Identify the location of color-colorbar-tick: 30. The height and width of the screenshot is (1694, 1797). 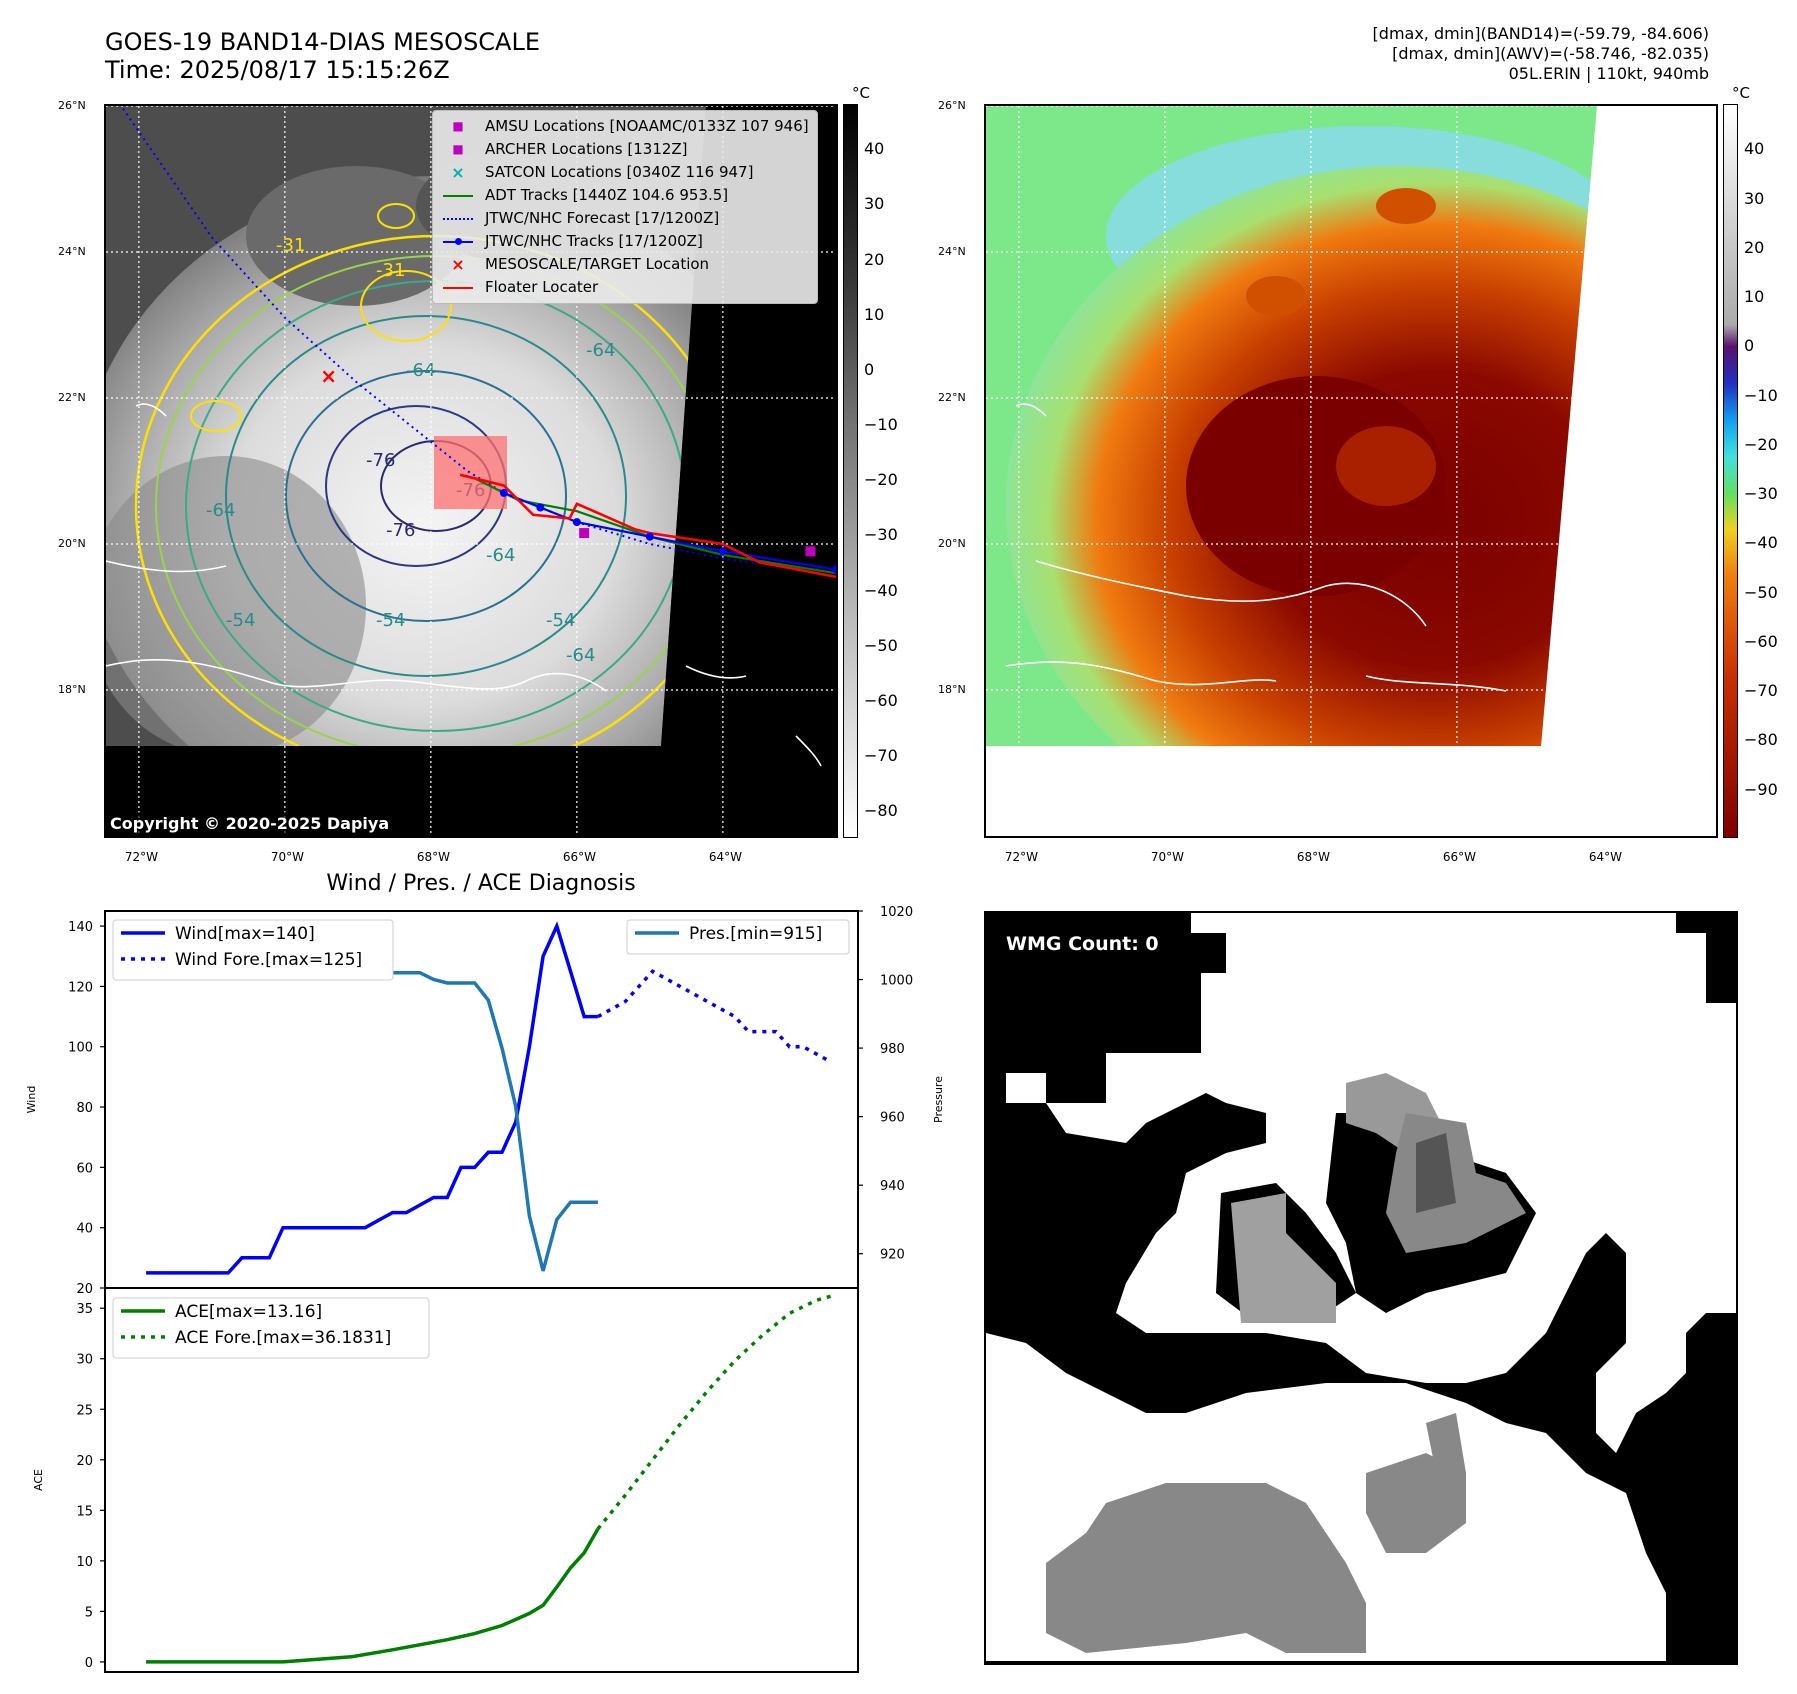
(1754, 198).